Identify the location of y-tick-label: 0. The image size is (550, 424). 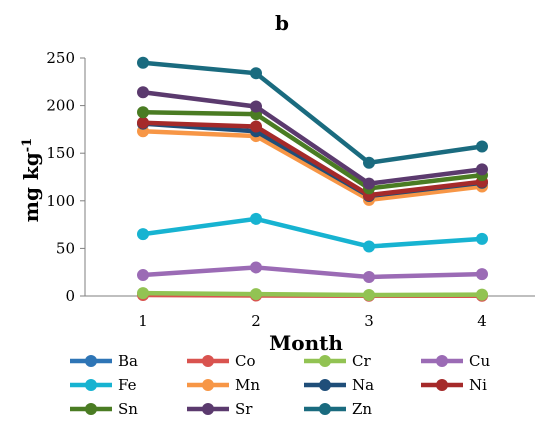
(70, 296).